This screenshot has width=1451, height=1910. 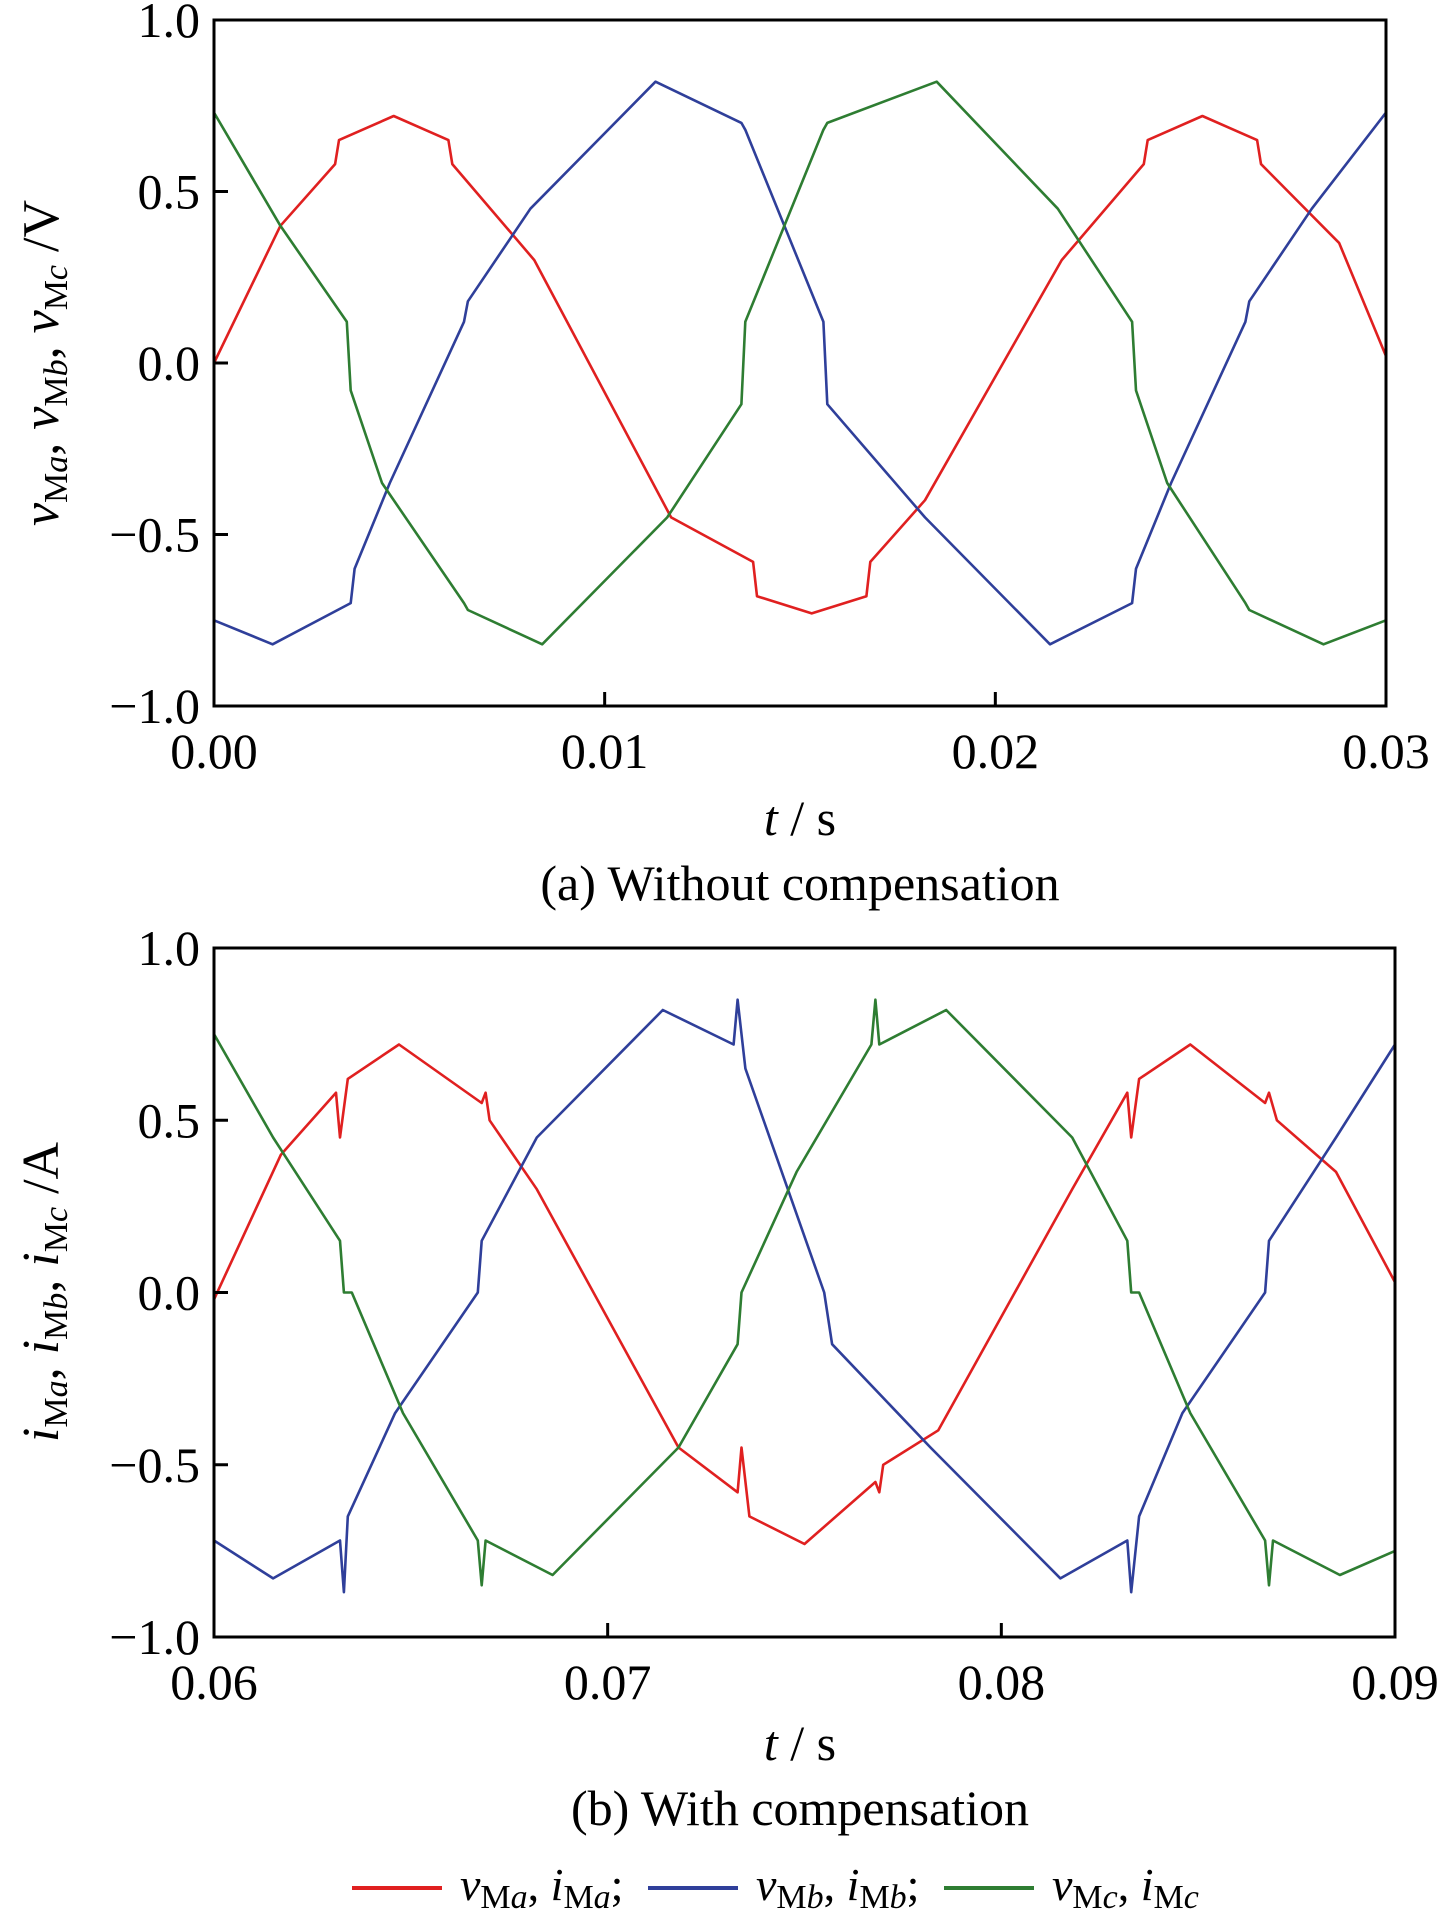 What do you see at coordinates (800, 1808) in the screenshot?
I see `panel-b-caption: (b) With compensation` at bounding box center [800, 1808].